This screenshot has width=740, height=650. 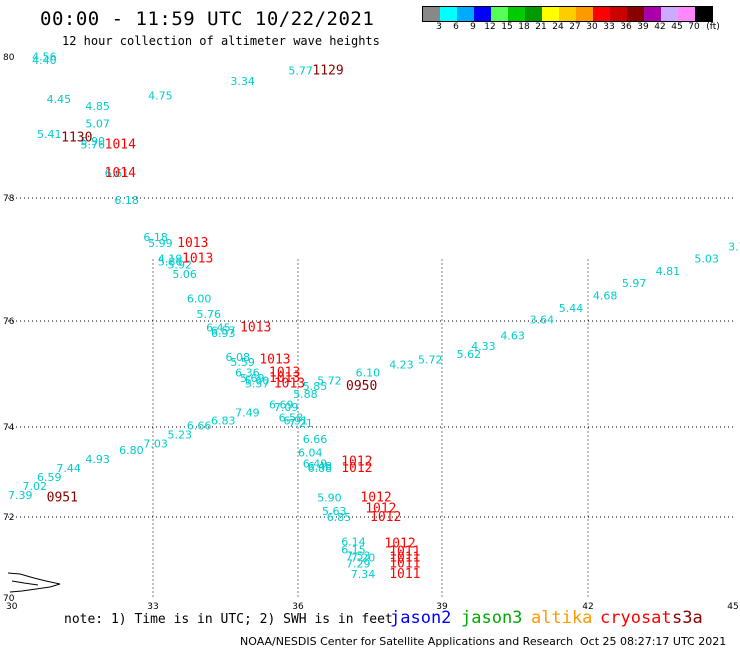 What do you see at coordinates (238, 357) in the screenshot?
I see `wave-height-label: 6.08` at bounding box center [238, 357].